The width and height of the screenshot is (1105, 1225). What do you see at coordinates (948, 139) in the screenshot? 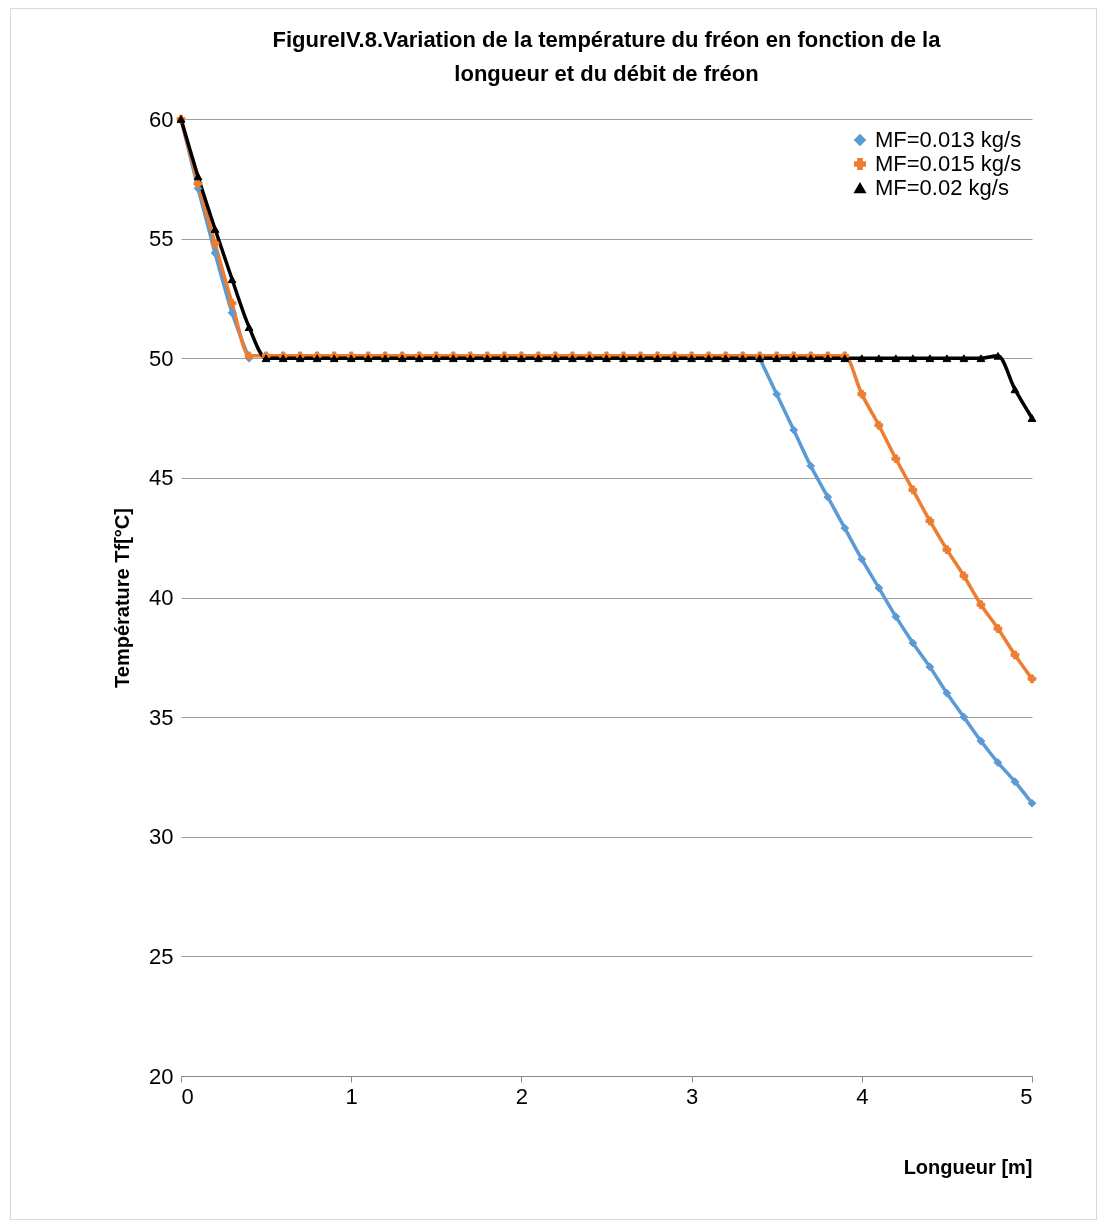
I see `legend-label: MF=0.013 kg/s` at bounding box center [948, 139].